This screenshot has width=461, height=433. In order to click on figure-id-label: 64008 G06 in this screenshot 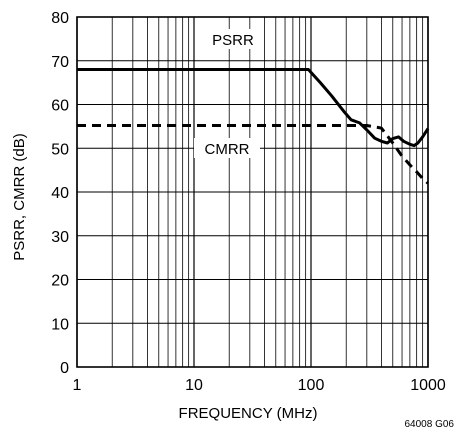, I will do `click(430, 424)`.